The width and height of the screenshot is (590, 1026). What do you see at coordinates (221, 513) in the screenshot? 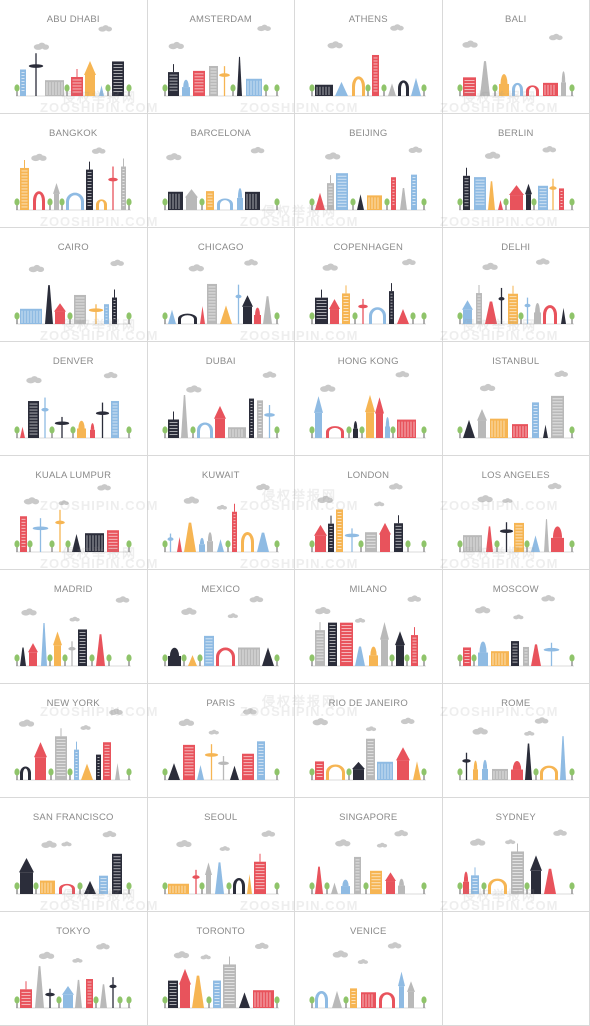
I see `city-tile-kuwait: KUWAIT` at bounding box center [221, 513].